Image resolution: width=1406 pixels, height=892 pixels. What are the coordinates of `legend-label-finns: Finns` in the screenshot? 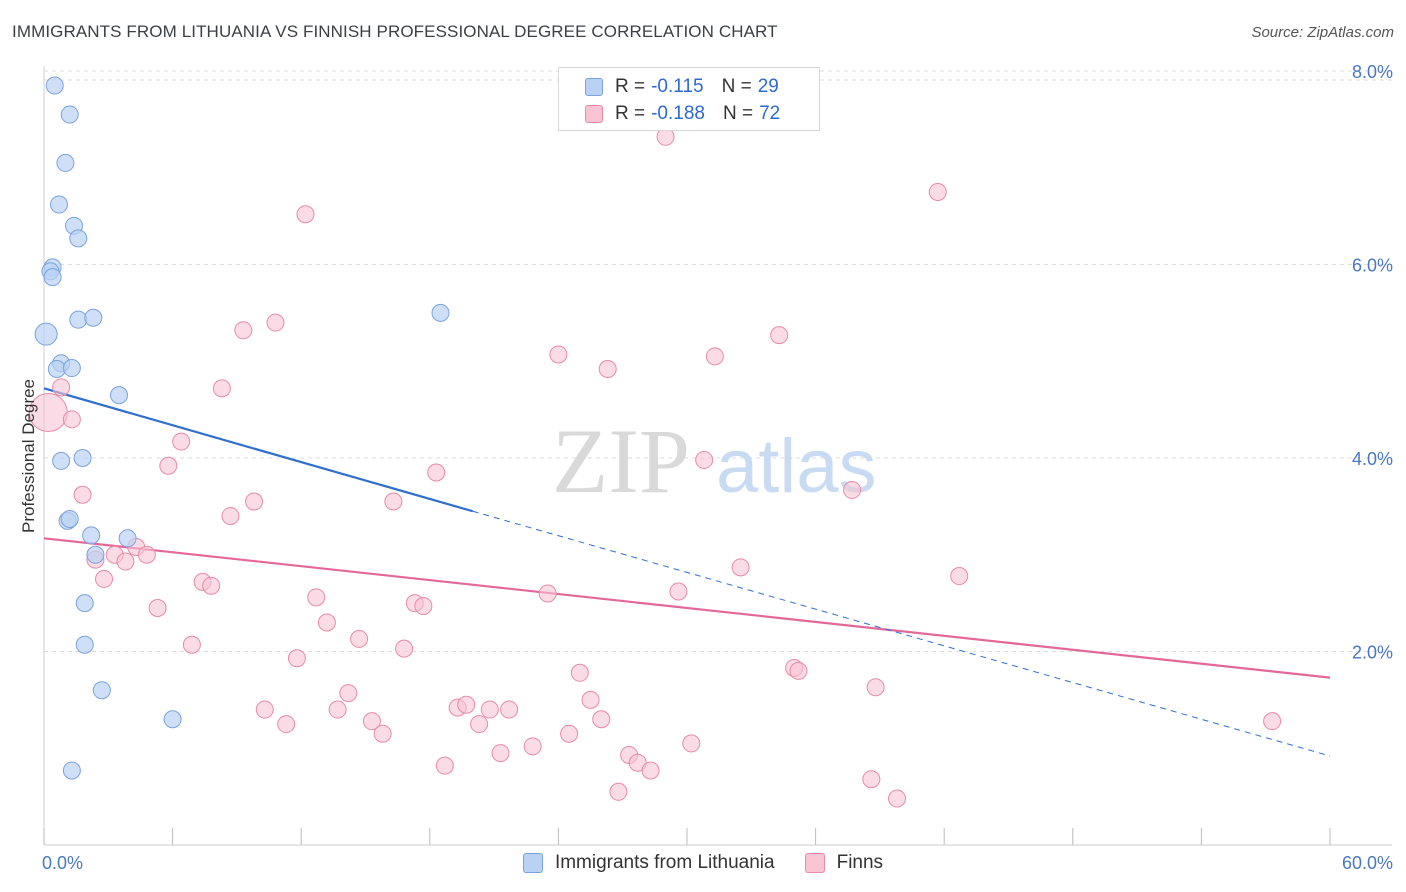 It's located at (860, 862).